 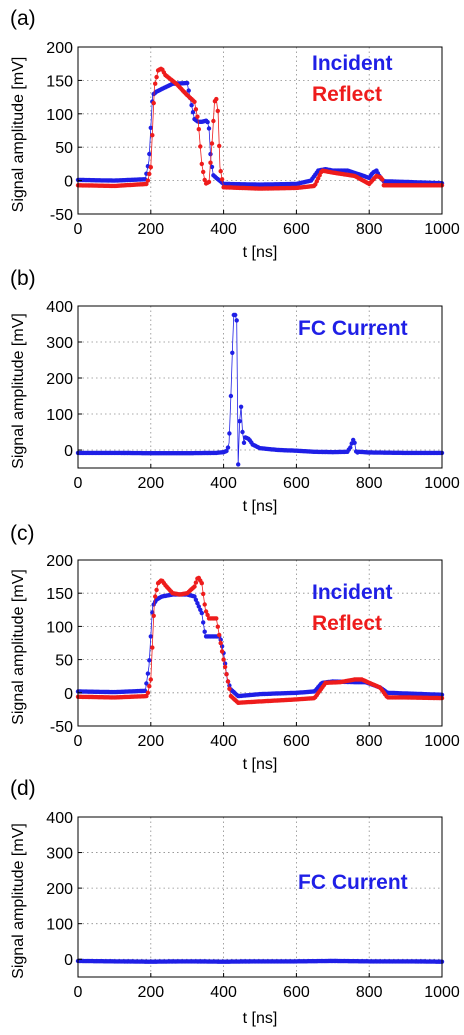 What do you see at coordinates (23, 18) in the screenshot?
I see `panel-label: (a)` at bounding box center [23, 18].